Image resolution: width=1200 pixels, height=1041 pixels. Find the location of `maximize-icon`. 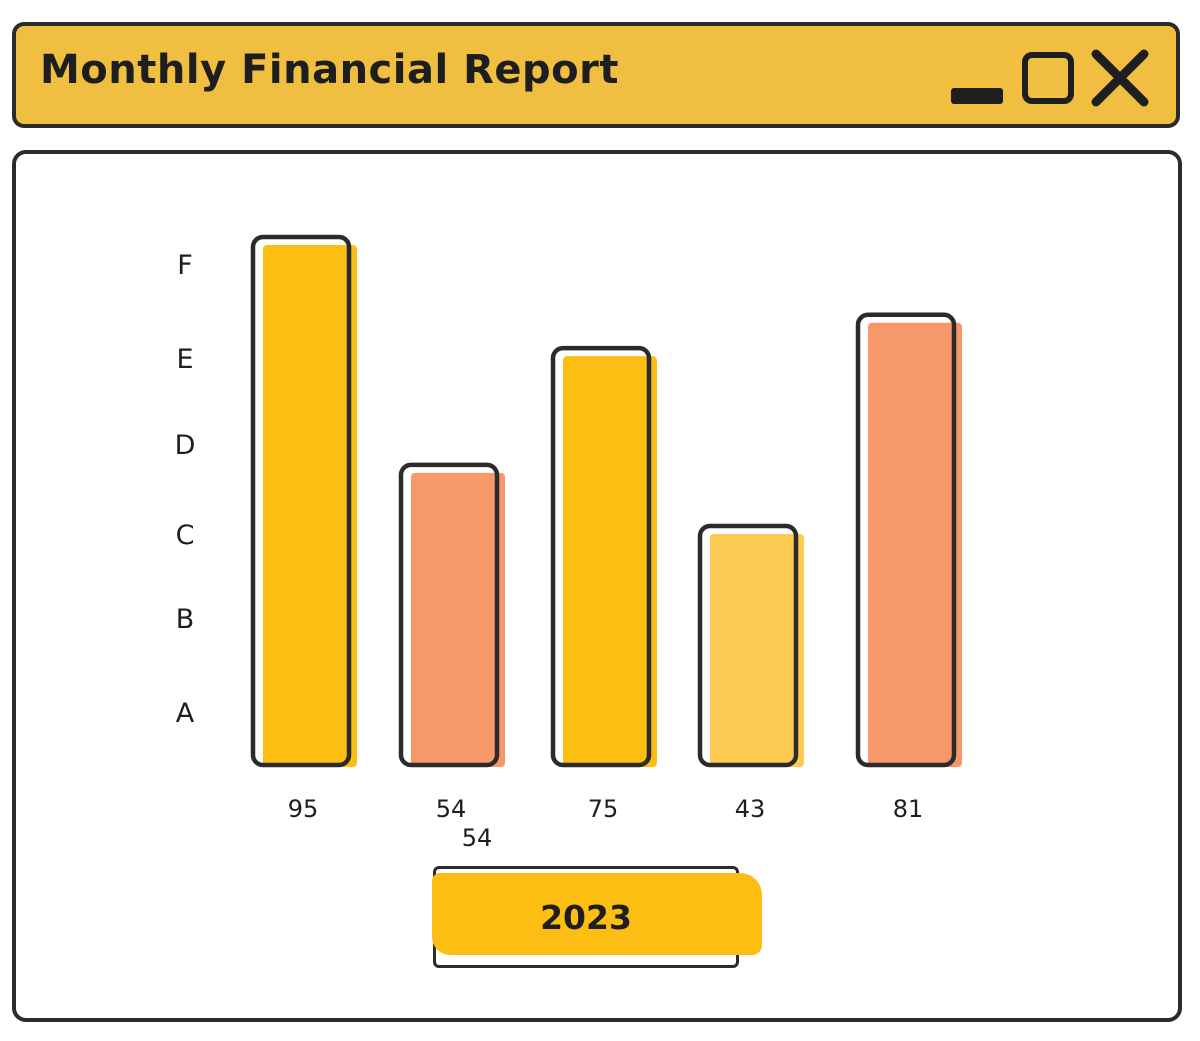

maximize-icon is located at coordinates (1048, 78).